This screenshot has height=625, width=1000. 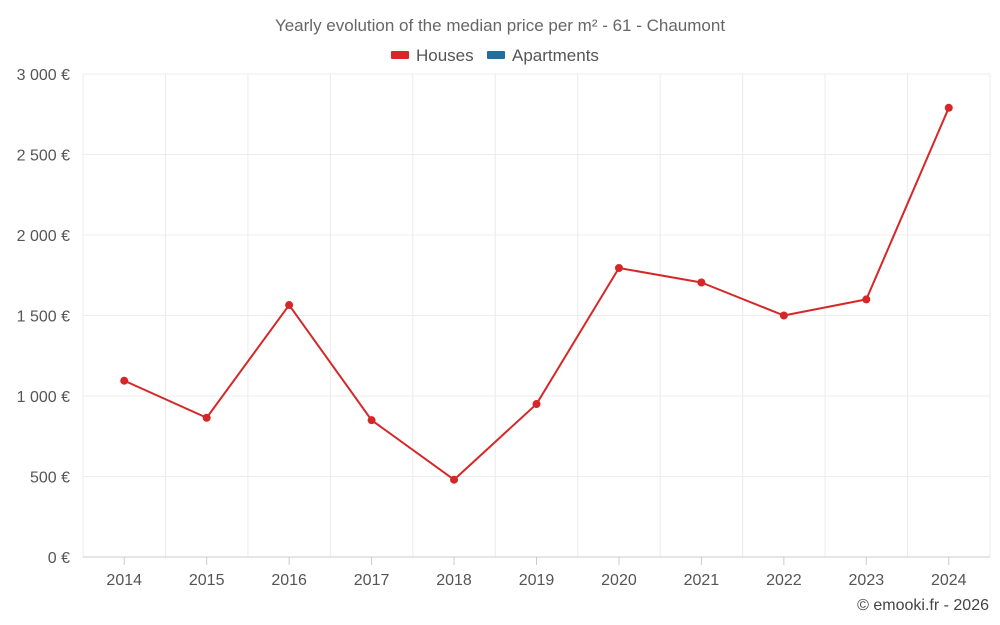 I want to click on credit-text: © emooki.fr - 2026, so click(x=923, y=605).